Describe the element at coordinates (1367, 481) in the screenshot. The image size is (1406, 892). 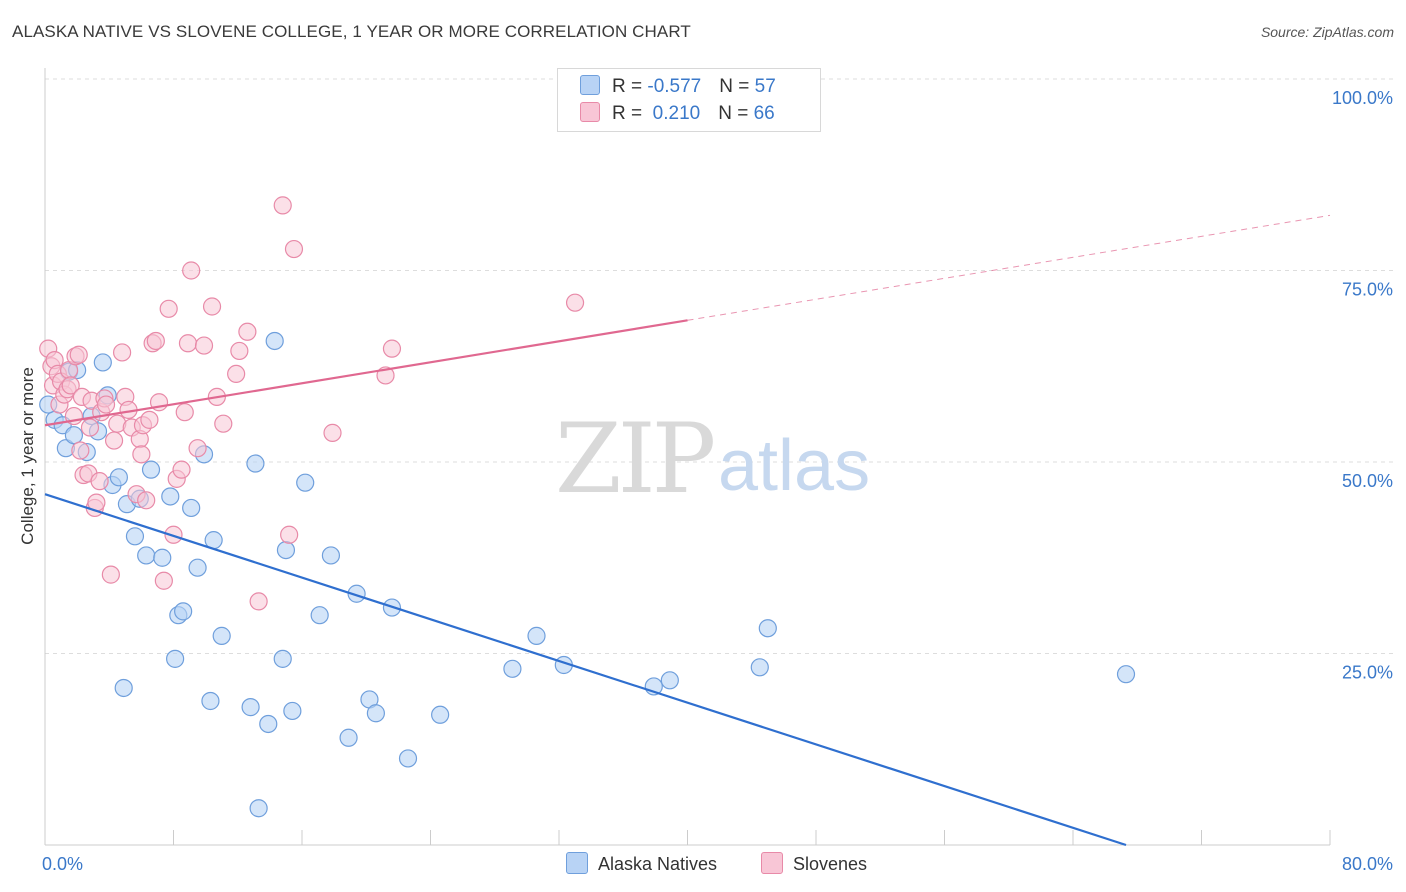
I see `y-tick-label: 50.0%` at that location.